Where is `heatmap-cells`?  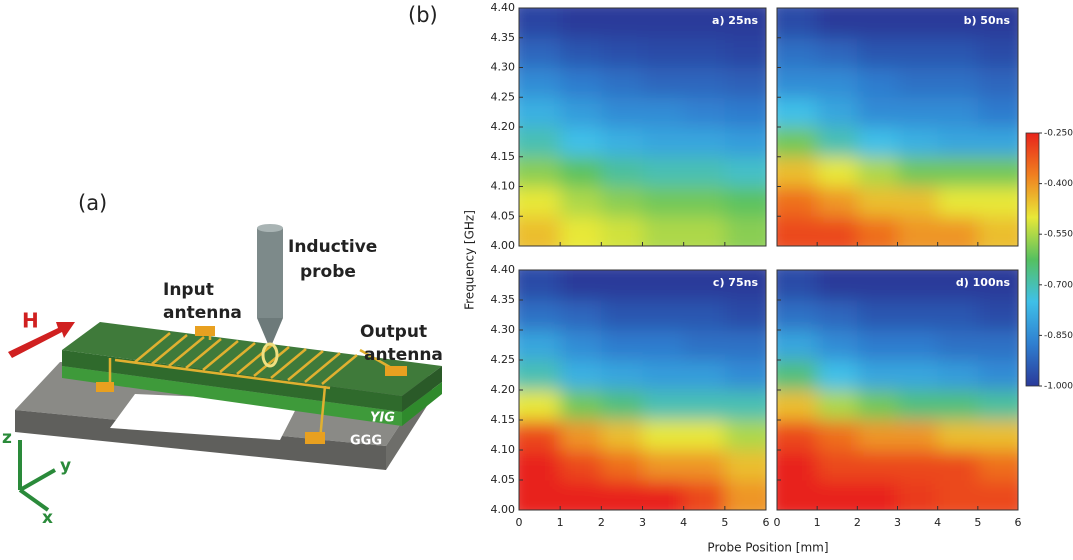 heatmap-cells is located at coordinates (897, 127).